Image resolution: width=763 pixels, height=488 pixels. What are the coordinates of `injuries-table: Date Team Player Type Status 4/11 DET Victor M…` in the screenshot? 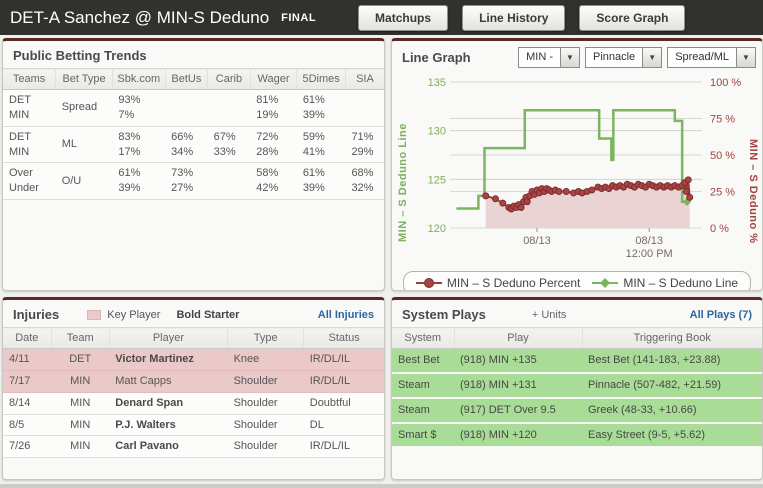 It's located at (193, 393).